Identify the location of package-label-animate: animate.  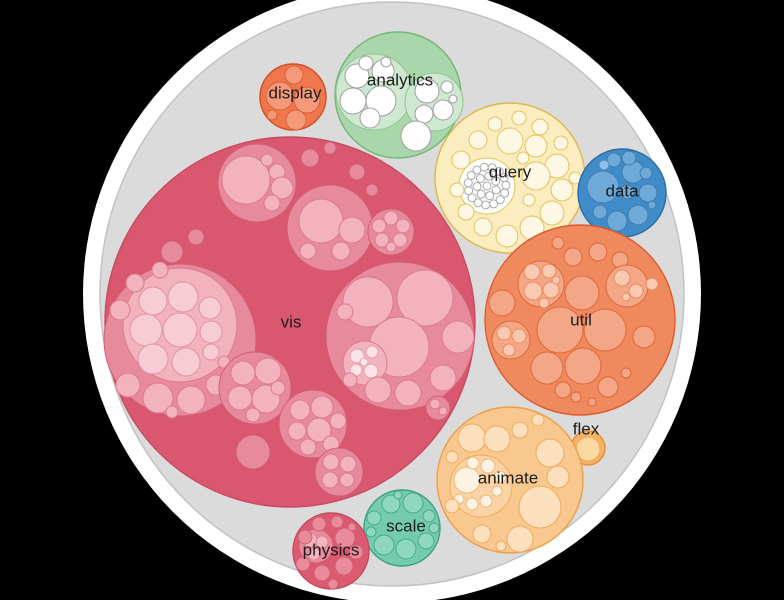
(508, 477).